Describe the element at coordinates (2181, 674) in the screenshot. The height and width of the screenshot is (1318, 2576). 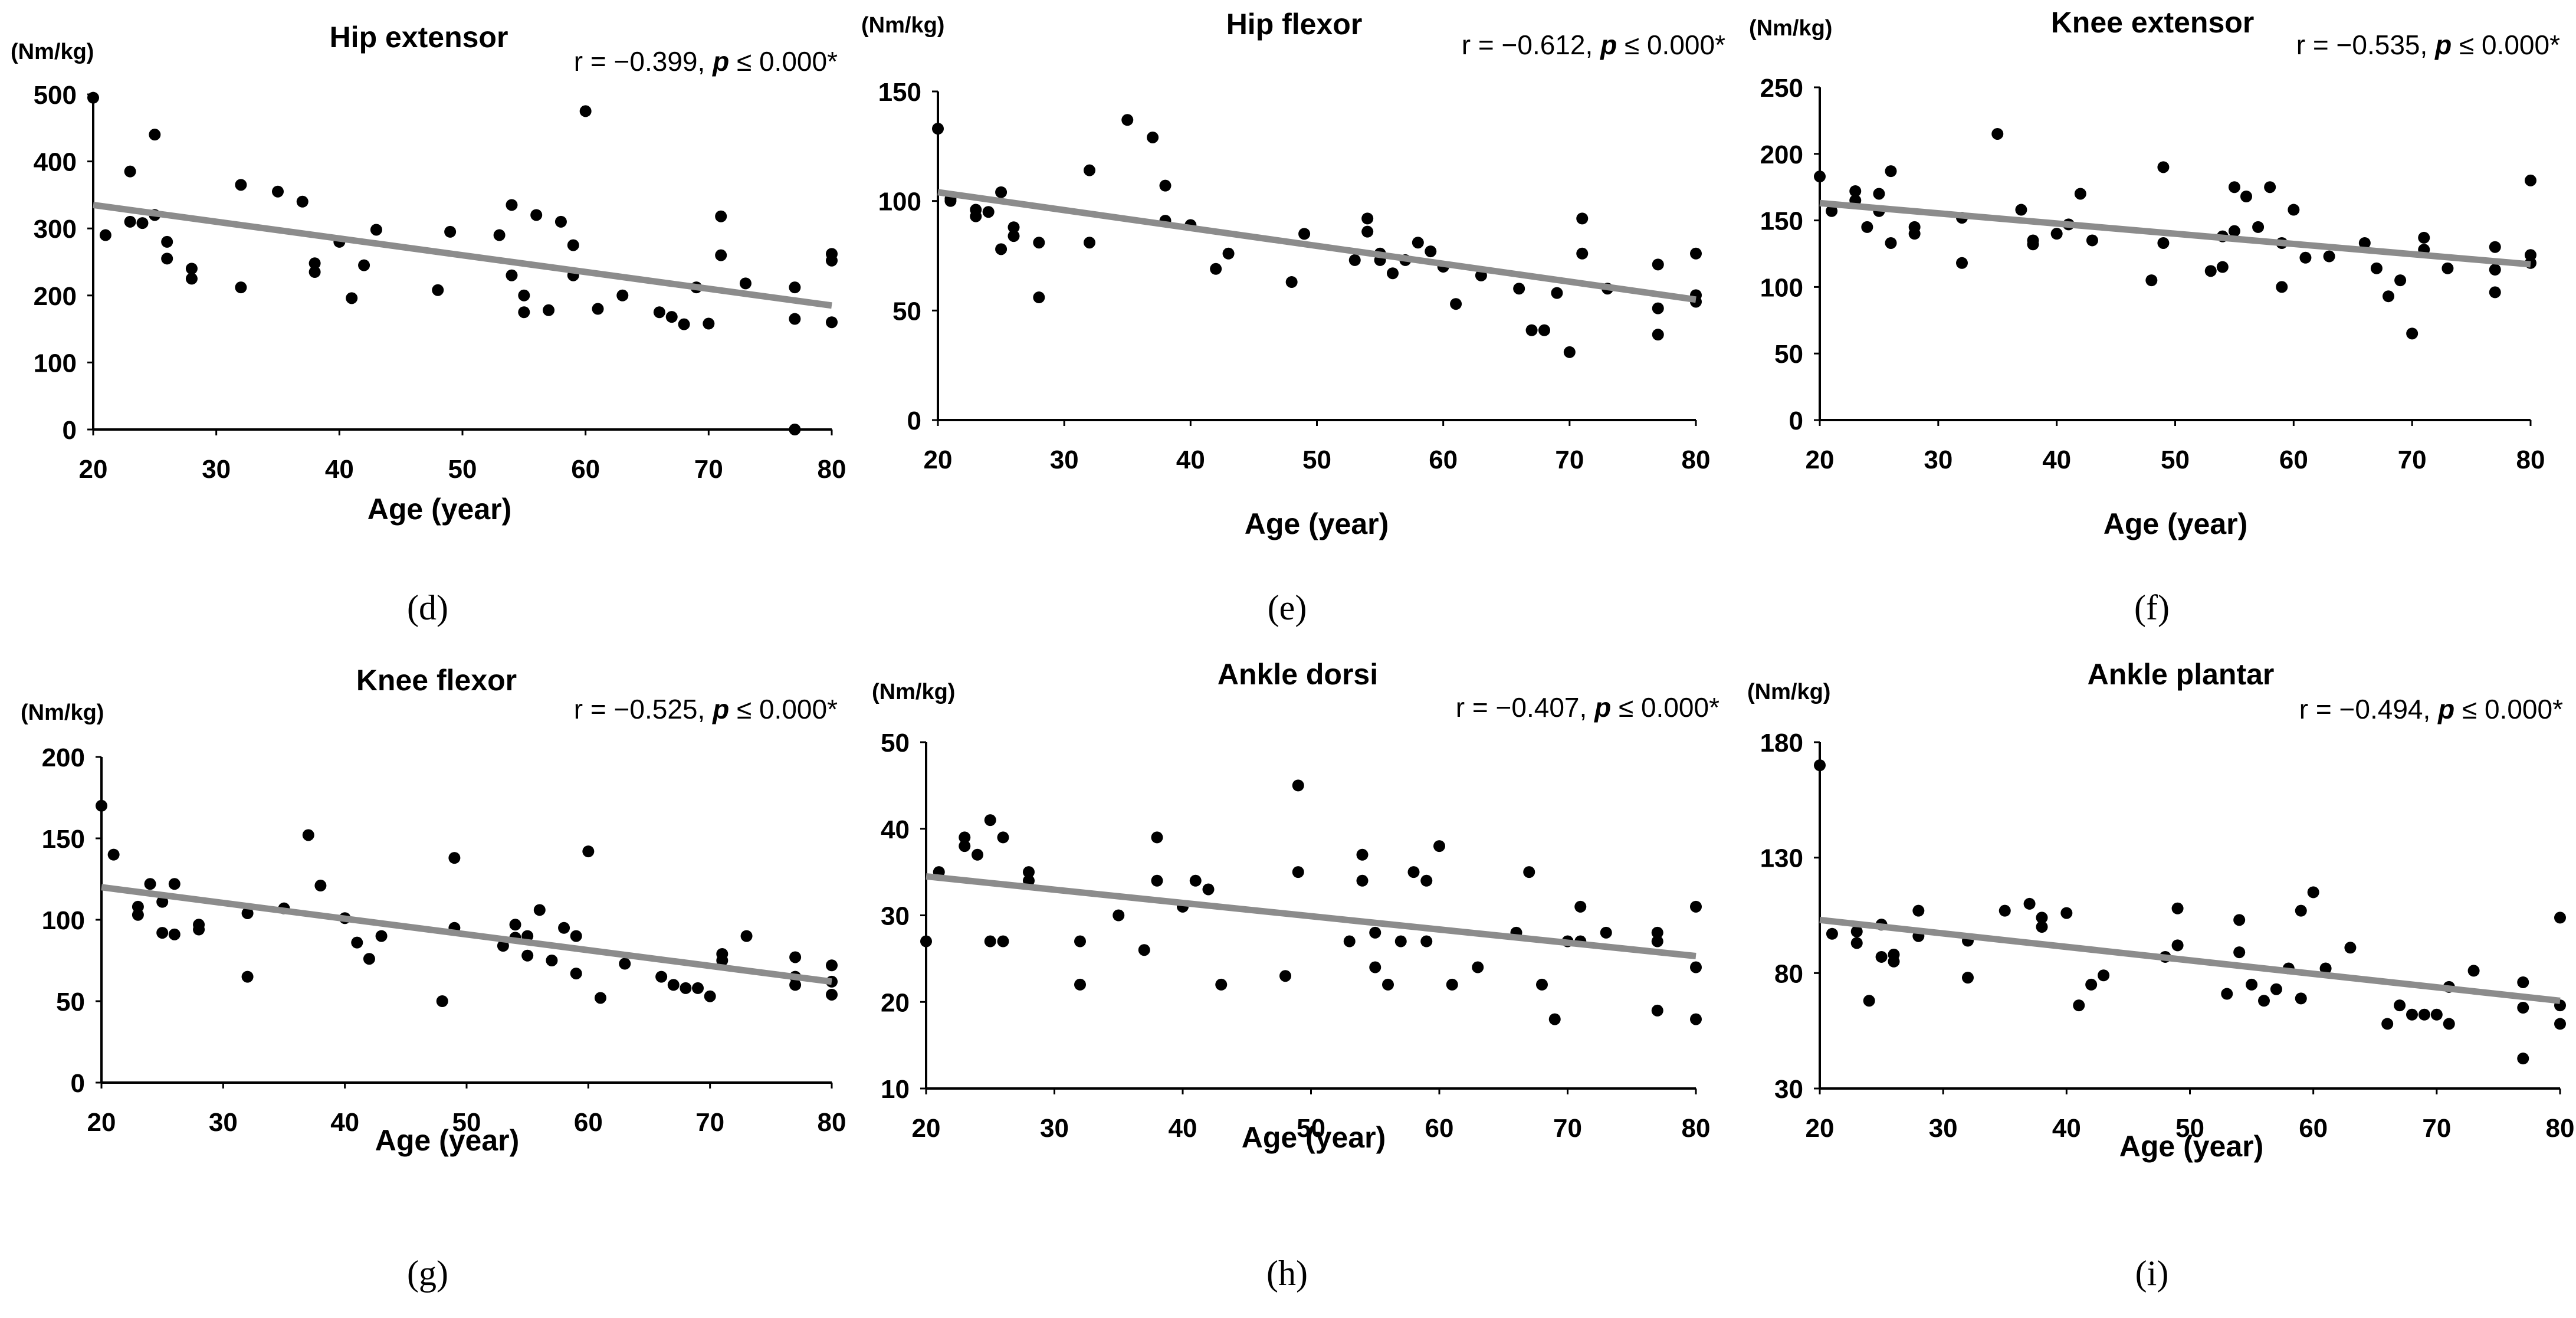
I see `chart-title: Ankle plantar` at that location.